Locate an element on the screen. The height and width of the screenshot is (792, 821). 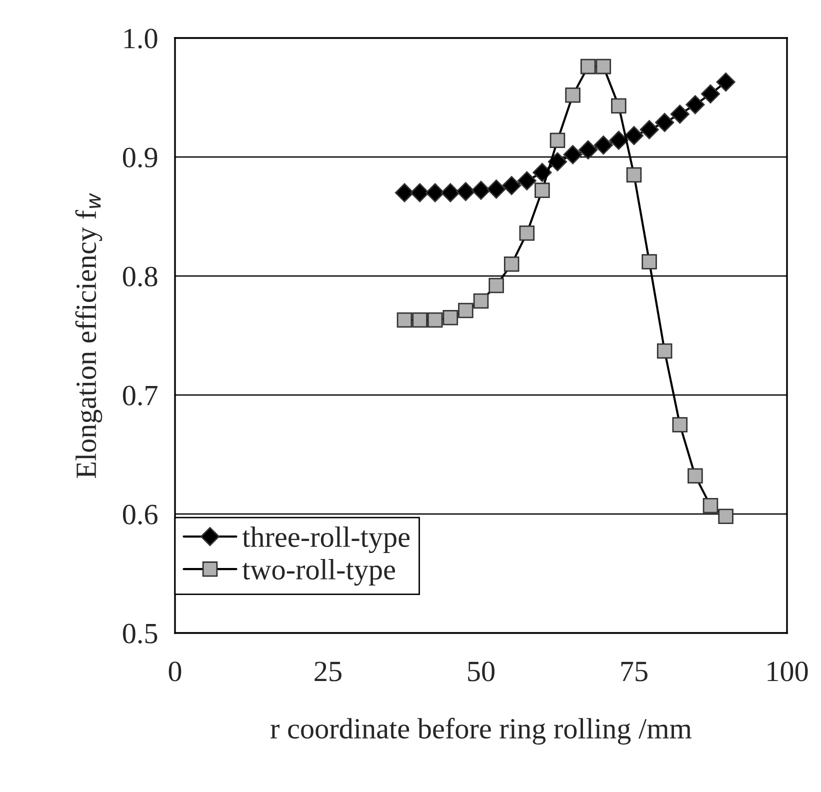
y-tick-label: 0.7 is located at coordinates (140, 396).